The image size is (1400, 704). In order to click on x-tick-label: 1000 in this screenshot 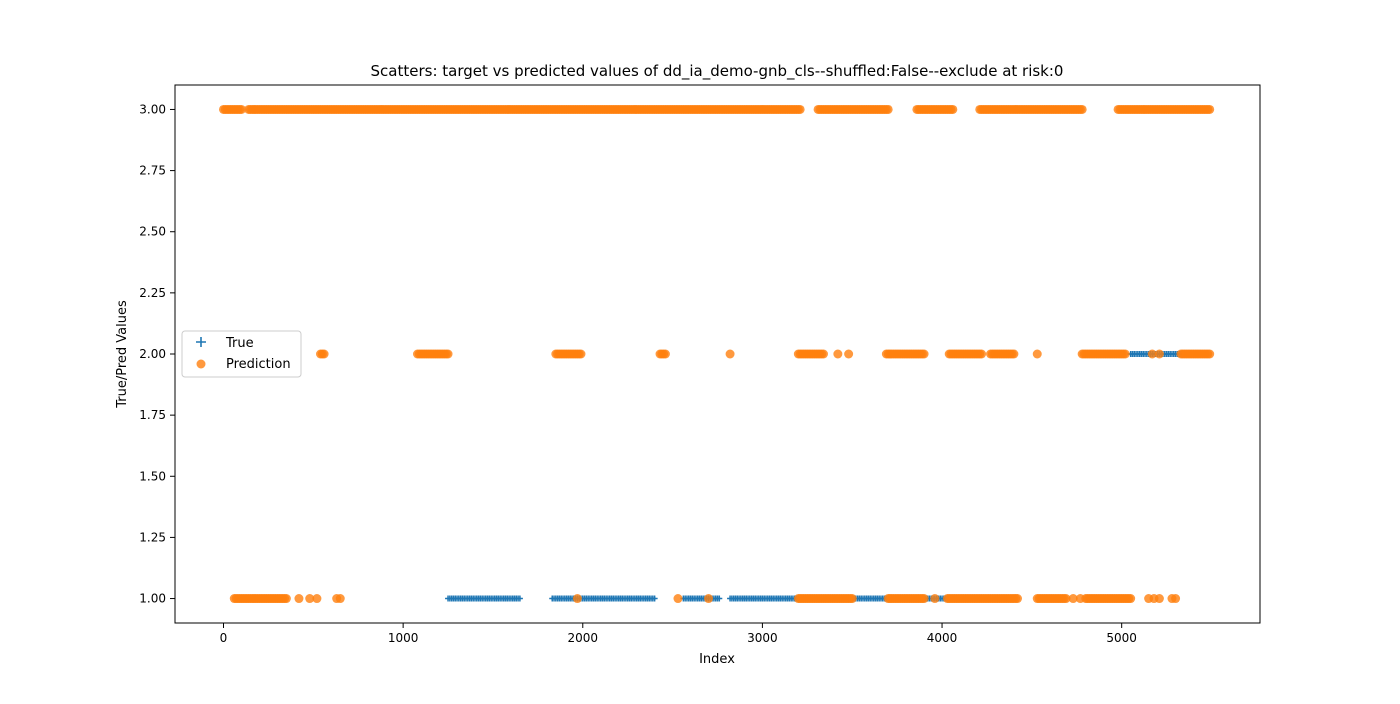, I will do `click(403, 638)`.